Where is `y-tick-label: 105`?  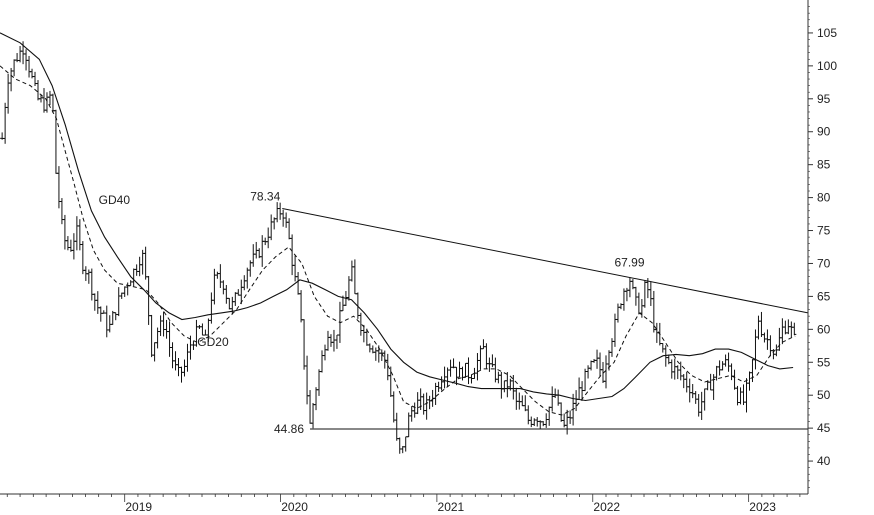
y-tick-label: 105 is located at coordinates (827, 33).